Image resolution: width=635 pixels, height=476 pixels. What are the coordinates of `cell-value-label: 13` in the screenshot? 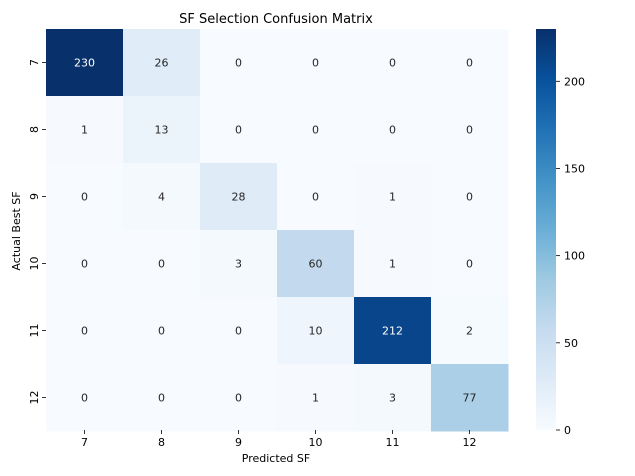 It's located at (162, 130).